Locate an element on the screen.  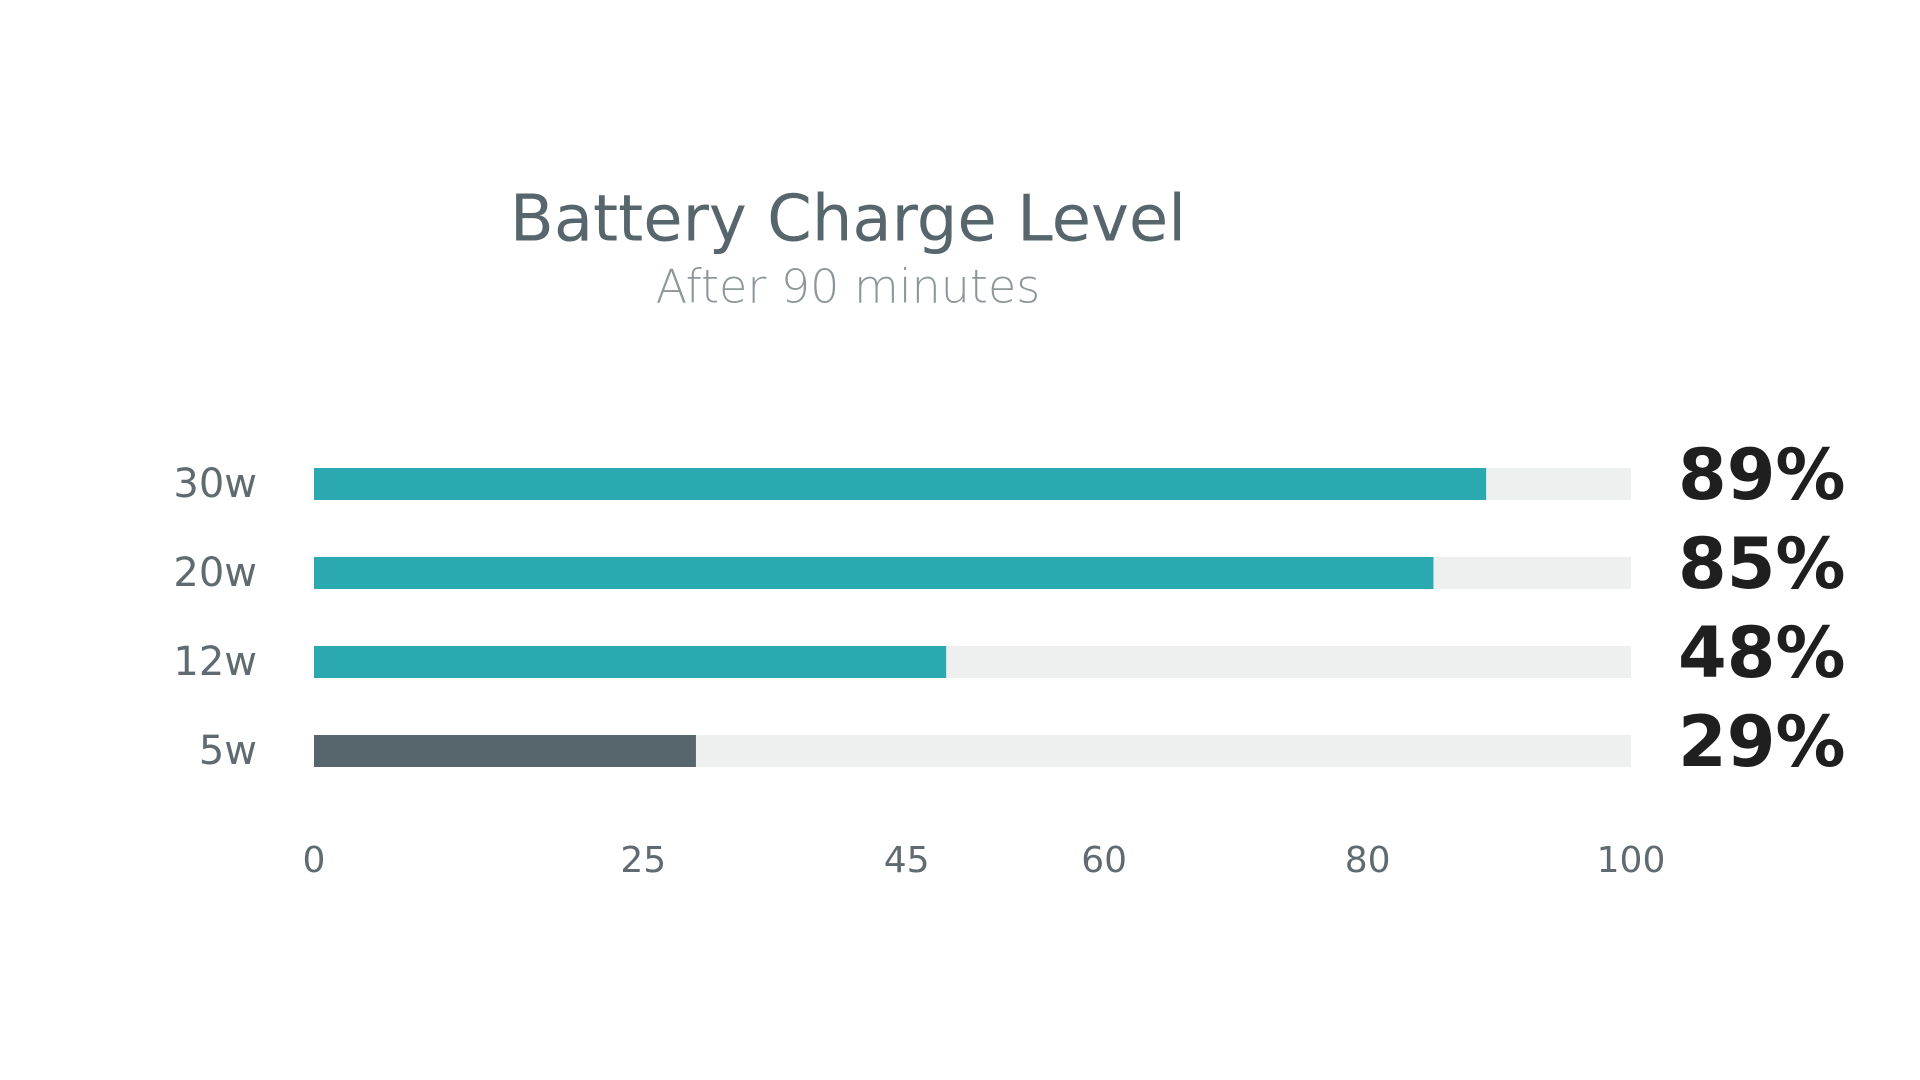
x-tick-label: 45 is located at coordinates (907, 860).